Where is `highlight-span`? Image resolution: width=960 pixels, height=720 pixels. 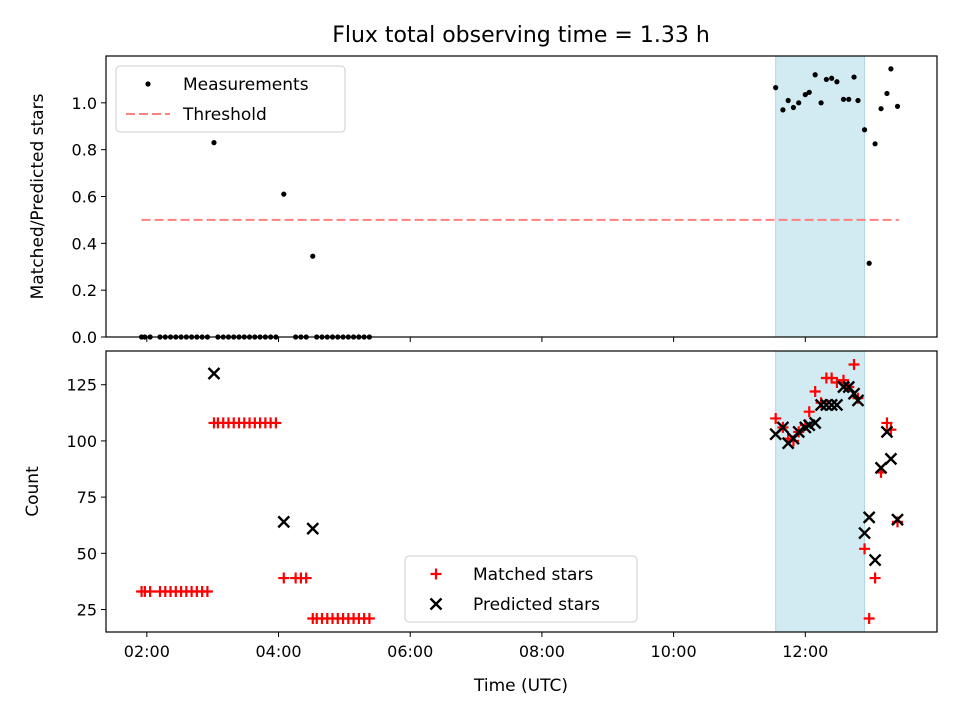 highlight-span is located at coordinates (820, 491).